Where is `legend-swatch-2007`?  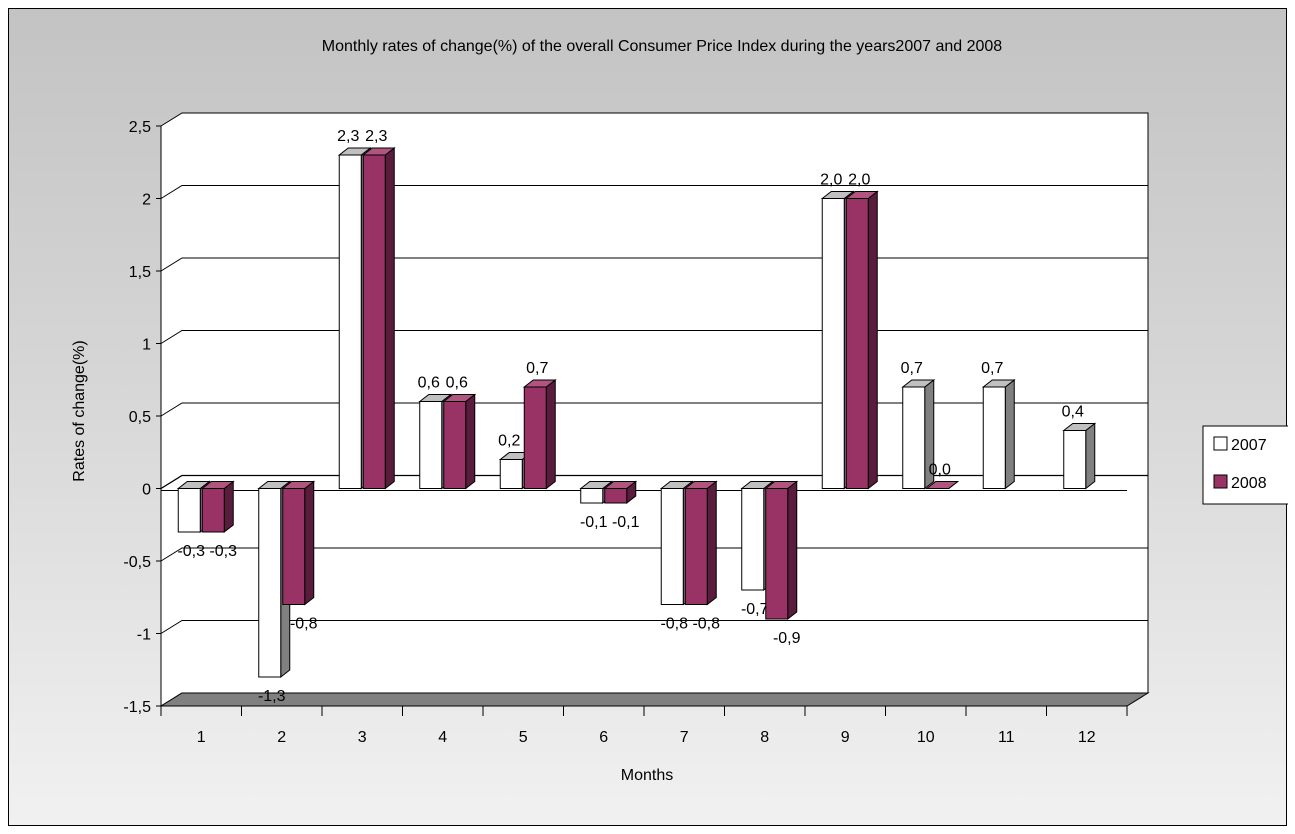
legend-swatch-2007 is located at coordinates (1220, 443).